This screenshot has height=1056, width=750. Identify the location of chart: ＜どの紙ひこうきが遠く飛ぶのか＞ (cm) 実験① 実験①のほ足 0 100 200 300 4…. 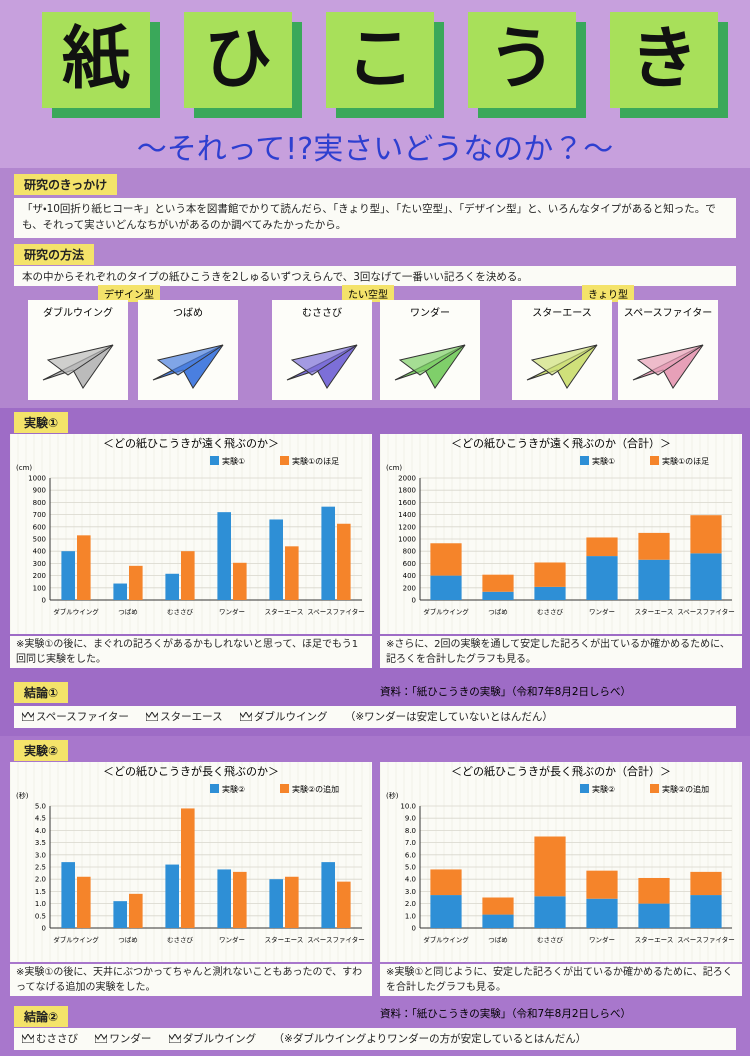
(191, 534).